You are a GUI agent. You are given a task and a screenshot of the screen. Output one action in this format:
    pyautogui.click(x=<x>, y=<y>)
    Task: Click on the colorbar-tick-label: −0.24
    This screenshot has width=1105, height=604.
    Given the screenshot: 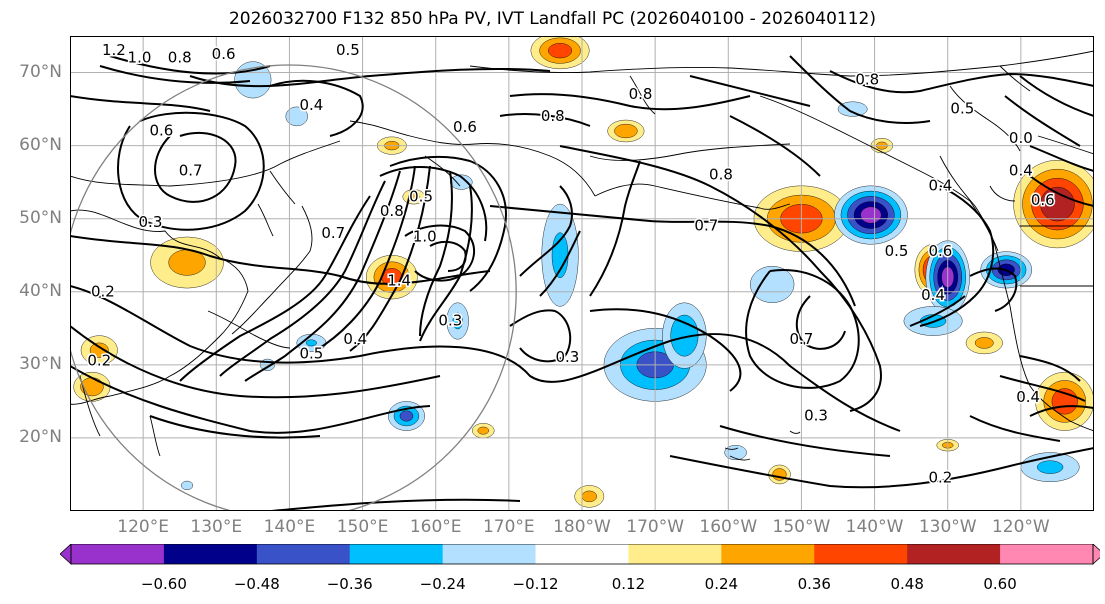 What is the action you would take?
    pyautogui.click(x=442, y=584)
    